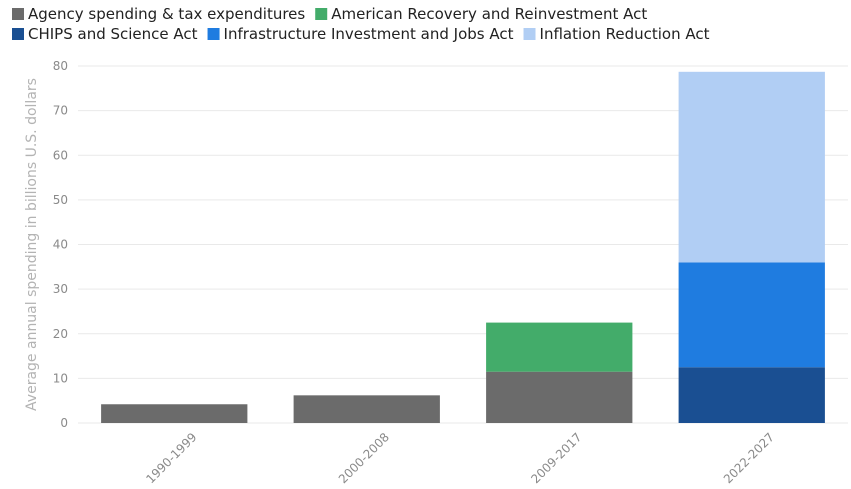 This screenshot has width=851, height=489. I want to click on bar-infrastructure-investment-and-jobs-act-2022-2027, so click(751, 315).